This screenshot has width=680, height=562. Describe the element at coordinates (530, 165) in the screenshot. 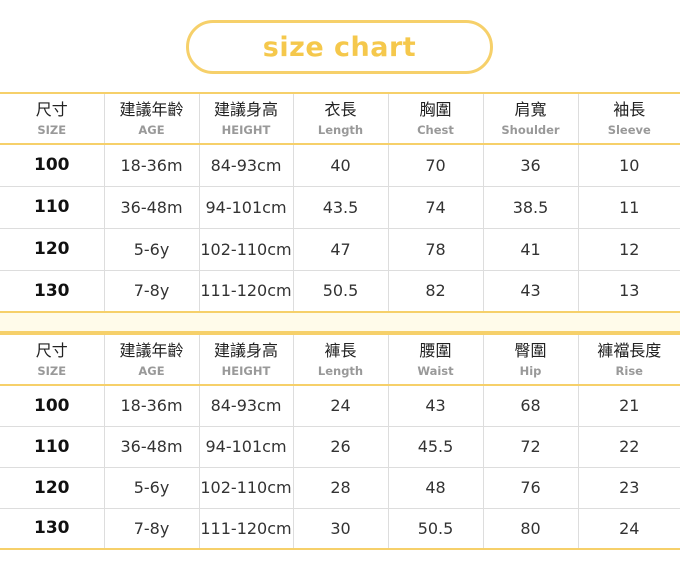

I see `value-cell: 36` at that location.